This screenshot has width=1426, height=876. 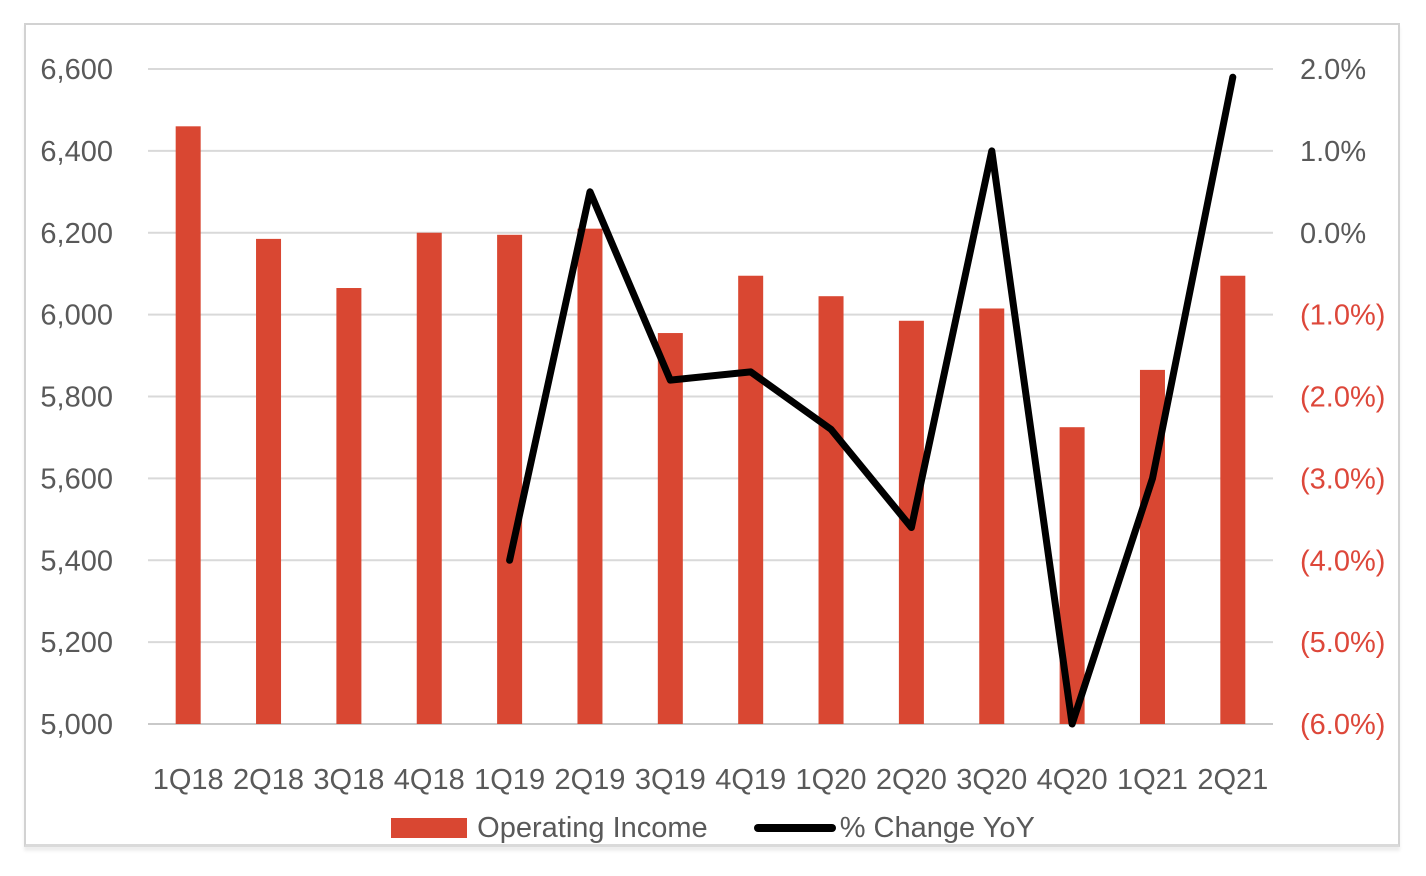 I want to click on left-axis-tick-label: 6,000, so click(x=76, y=316).